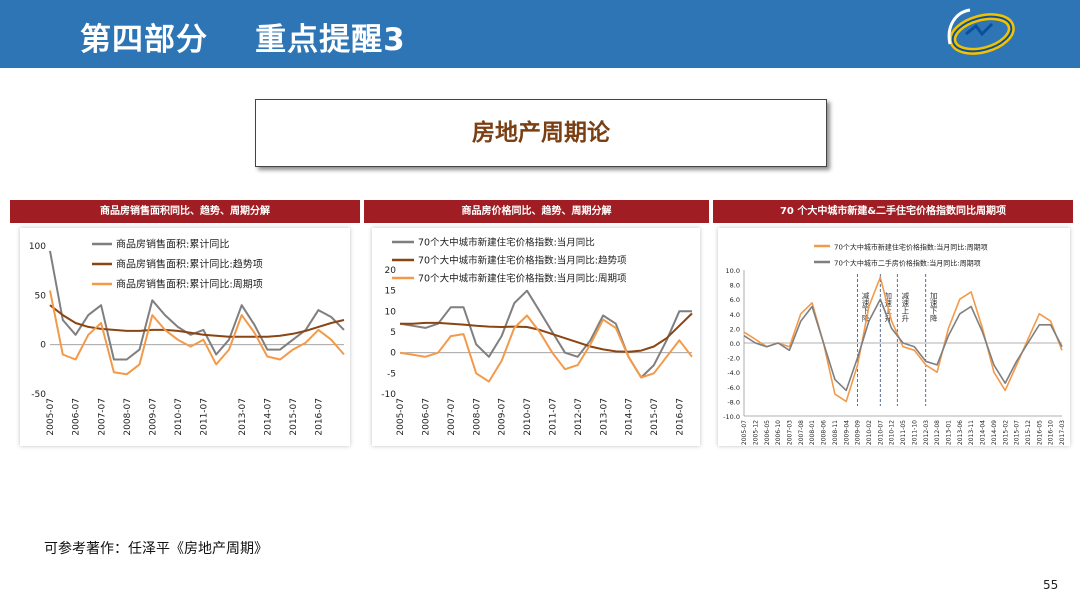  Describe the element at coordinates (880, 432) in the screenshot. I see `chart-3-x-tick-12: 2010-07` at that location.